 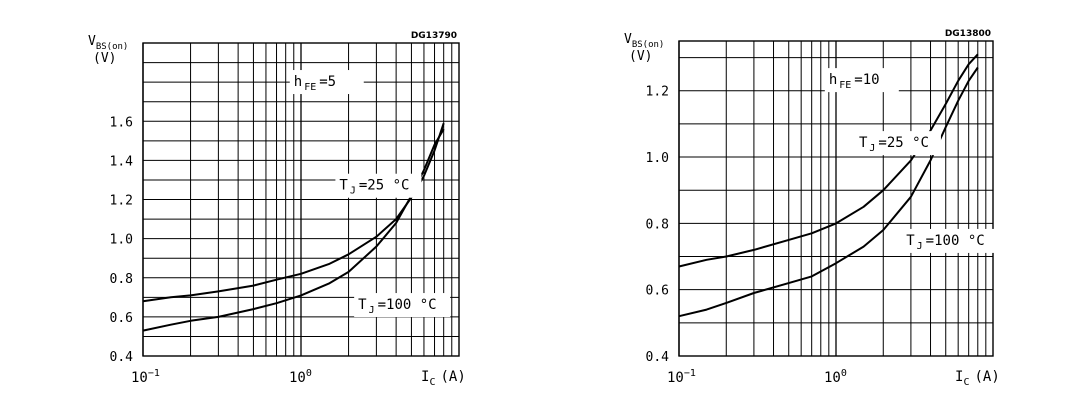 I want to click on hfe-label: h FE =5, so click(x=315, y=83).